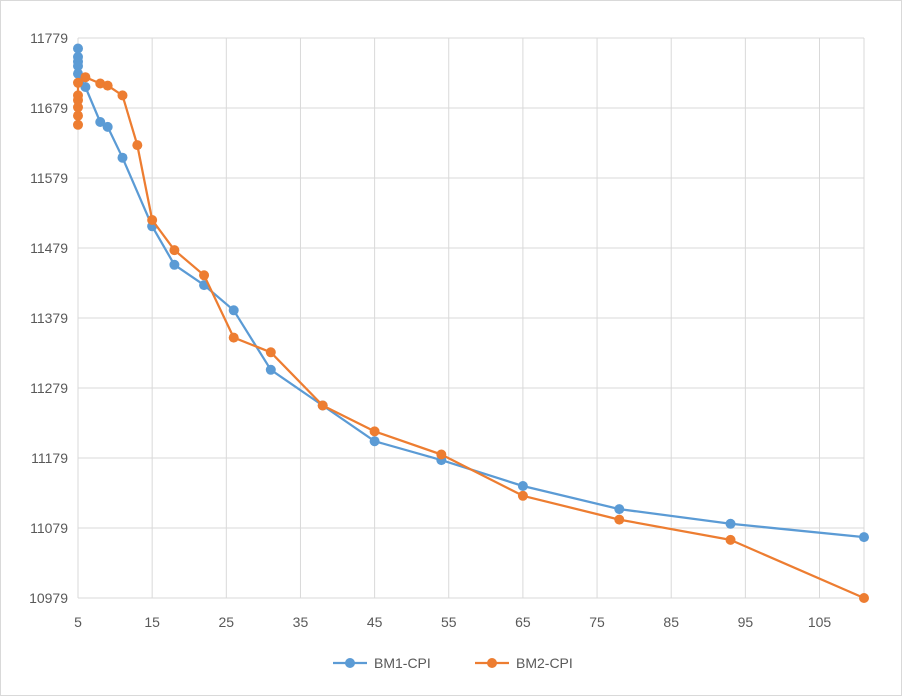 Image resolution: width=902 pixels, height=696 pixels. Describe the element at coordinates (301, 622) in the screenshot. I see `x-tick-label: 35` at that location.